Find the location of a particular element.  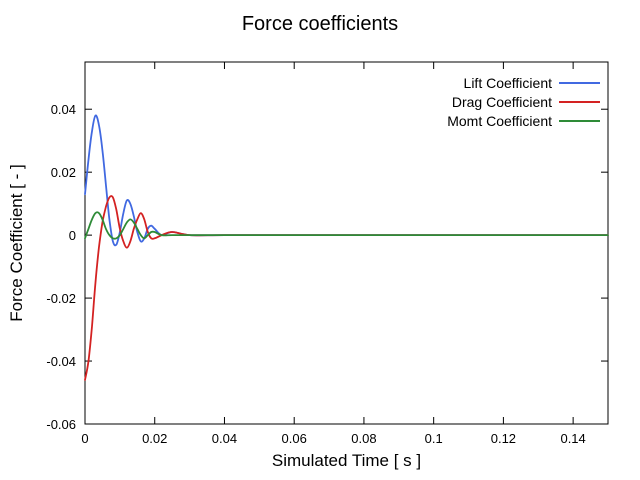

x-tick-label: 0.12 is located at coordinates (503, 438).